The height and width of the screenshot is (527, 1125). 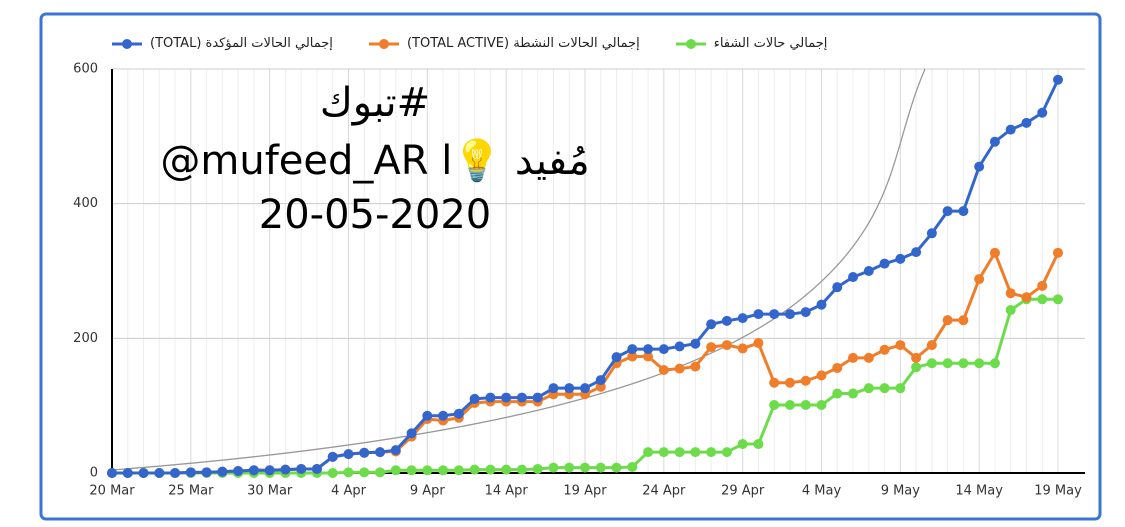 What do you see at coordinates (743, 491) in the screenshot?
I see `x-tick-label: 29 Apr` at bounding box center [743, 491].